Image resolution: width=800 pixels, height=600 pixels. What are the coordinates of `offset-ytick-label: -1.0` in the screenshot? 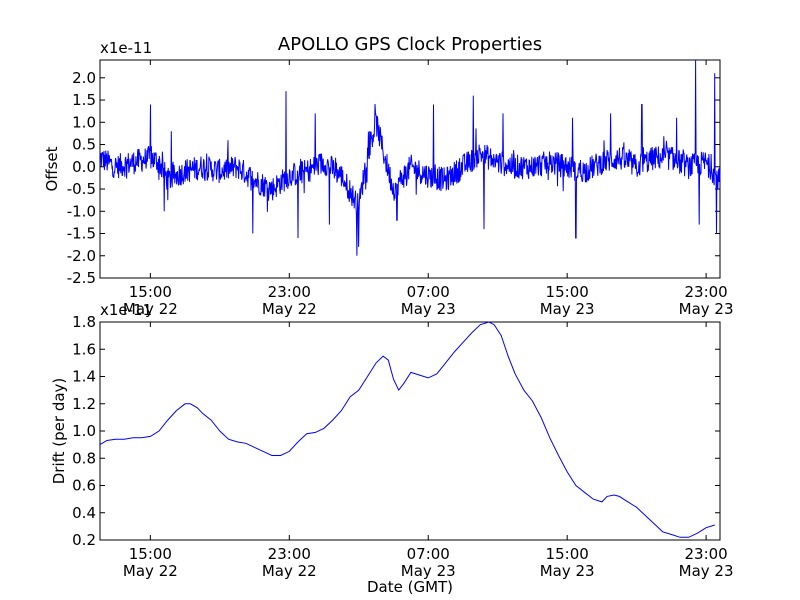 It's located at (81, 211).